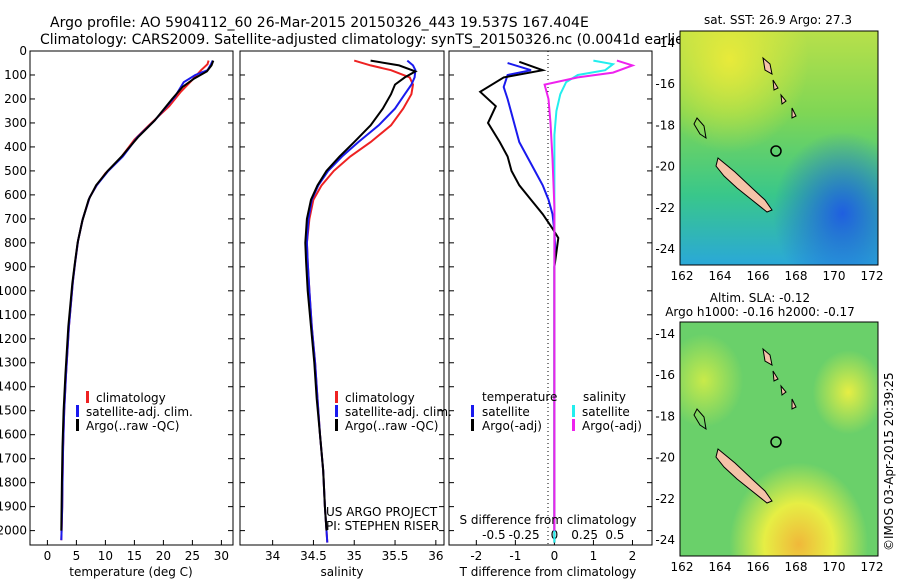 This screenshot has width=900, height=580. I want to click on t-difference-tick-label: -1, so click(515, 556).